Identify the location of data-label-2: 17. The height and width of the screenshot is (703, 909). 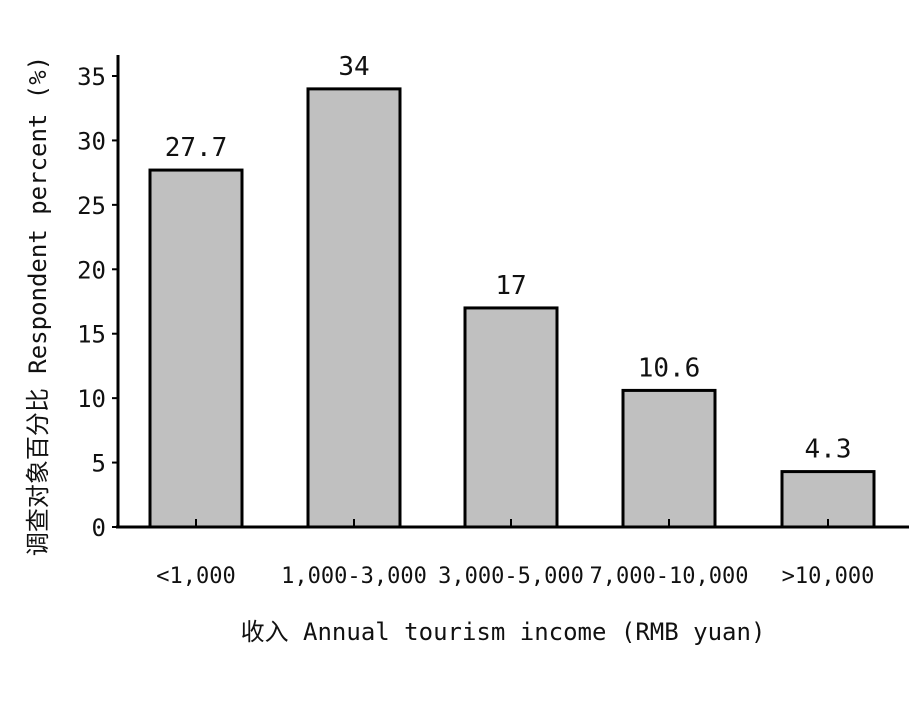
(510, 286).